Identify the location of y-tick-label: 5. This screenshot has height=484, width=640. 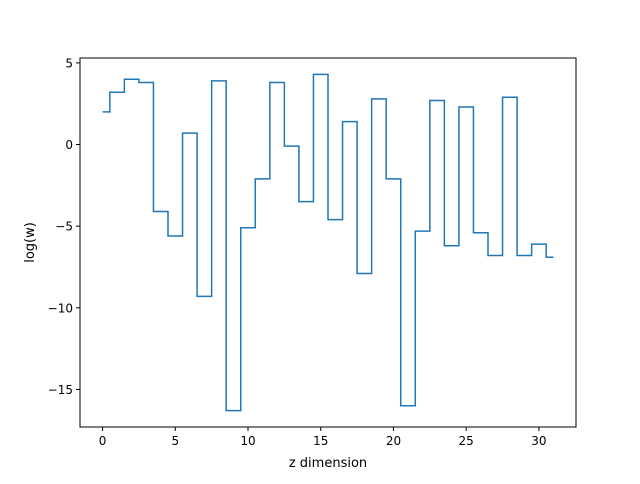
(69, 63).